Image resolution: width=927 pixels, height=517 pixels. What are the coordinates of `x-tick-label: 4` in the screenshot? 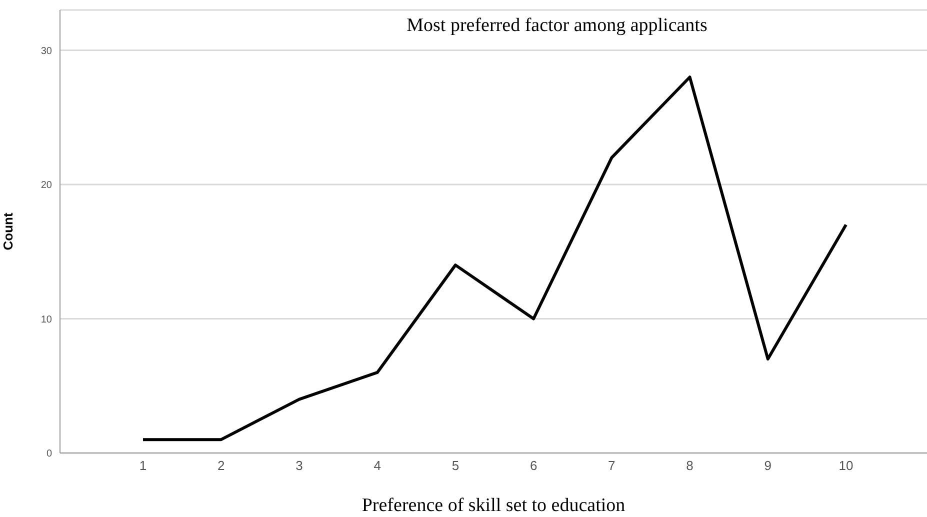 It's located at (377, 466).